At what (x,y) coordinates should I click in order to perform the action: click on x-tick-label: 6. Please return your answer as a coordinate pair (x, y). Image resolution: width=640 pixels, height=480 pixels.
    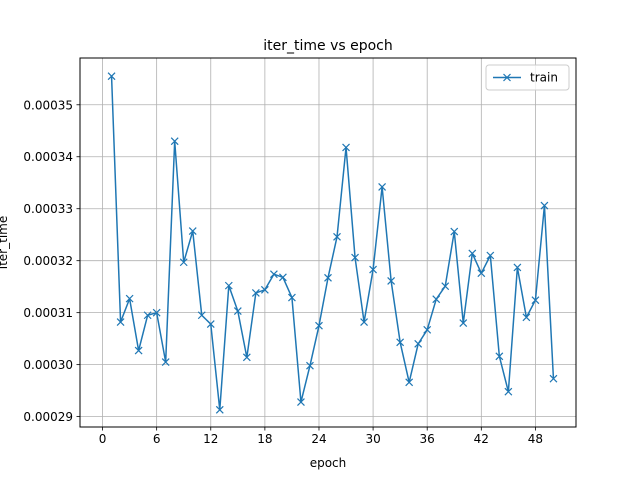
    Looking at the image, I should click on (157, 439).